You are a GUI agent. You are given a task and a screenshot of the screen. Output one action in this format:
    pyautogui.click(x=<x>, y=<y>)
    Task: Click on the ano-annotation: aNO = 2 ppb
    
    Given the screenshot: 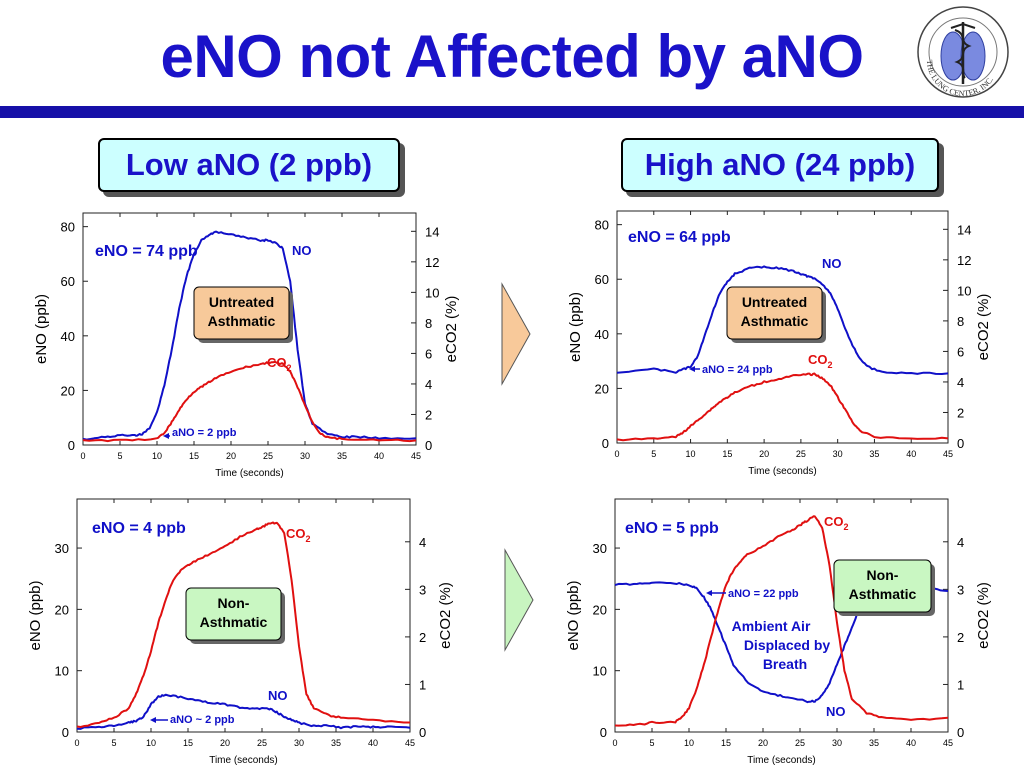 What is the action you would take?
    pyautogui.click(x=204, y=433)
    